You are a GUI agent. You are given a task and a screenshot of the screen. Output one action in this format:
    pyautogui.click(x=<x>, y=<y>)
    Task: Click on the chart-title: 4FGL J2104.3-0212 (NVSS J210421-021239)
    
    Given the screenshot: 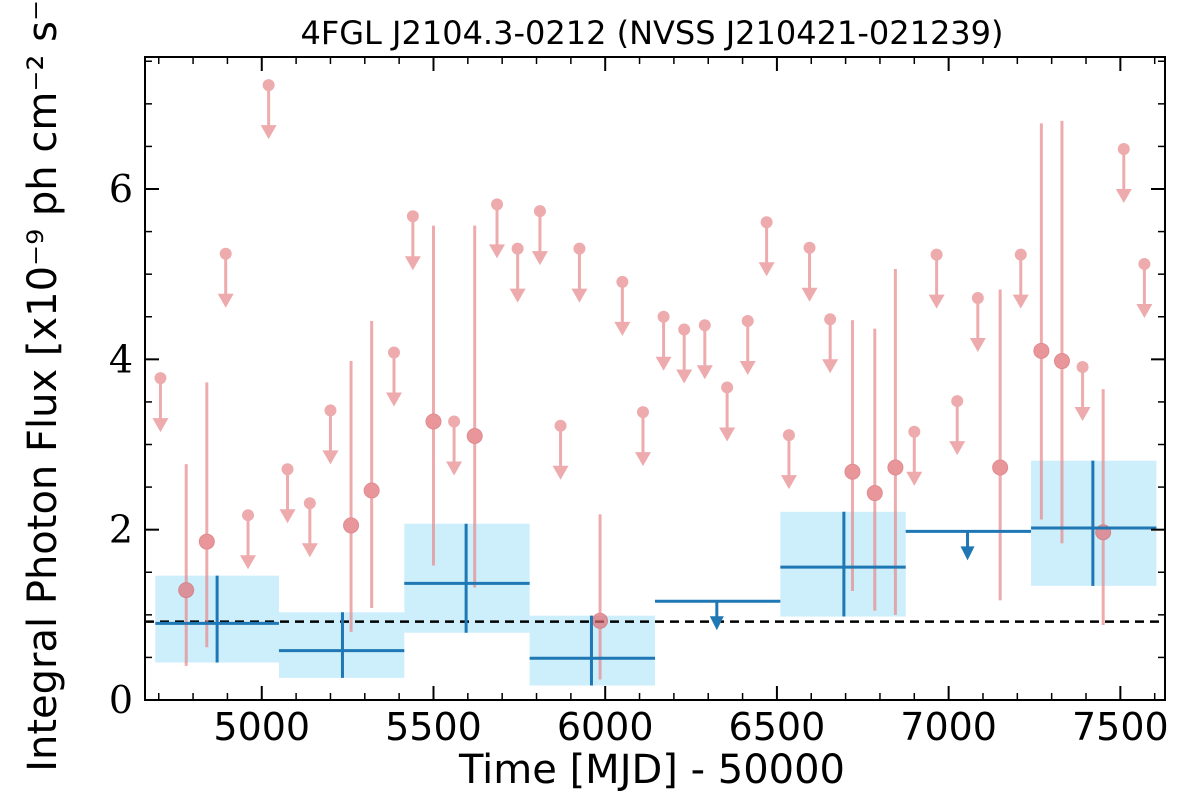 What is the action you would take?
    pyautogui.click(x=651, y=33)
    